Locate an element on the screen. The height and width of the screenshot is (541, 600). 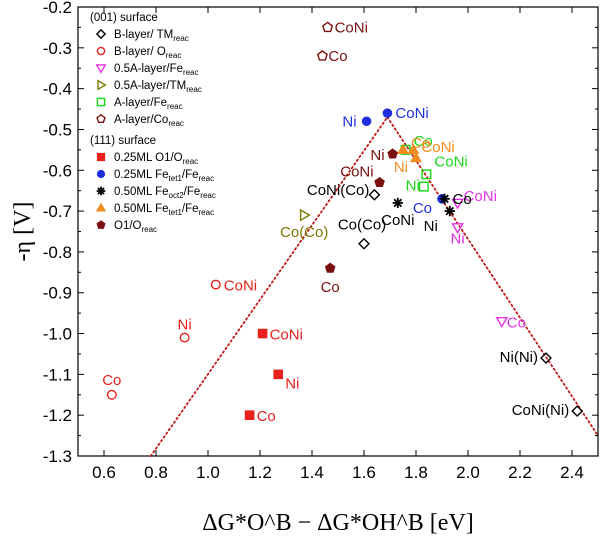
y-tick-label: -0.4 is located at coordinates (57, 89).